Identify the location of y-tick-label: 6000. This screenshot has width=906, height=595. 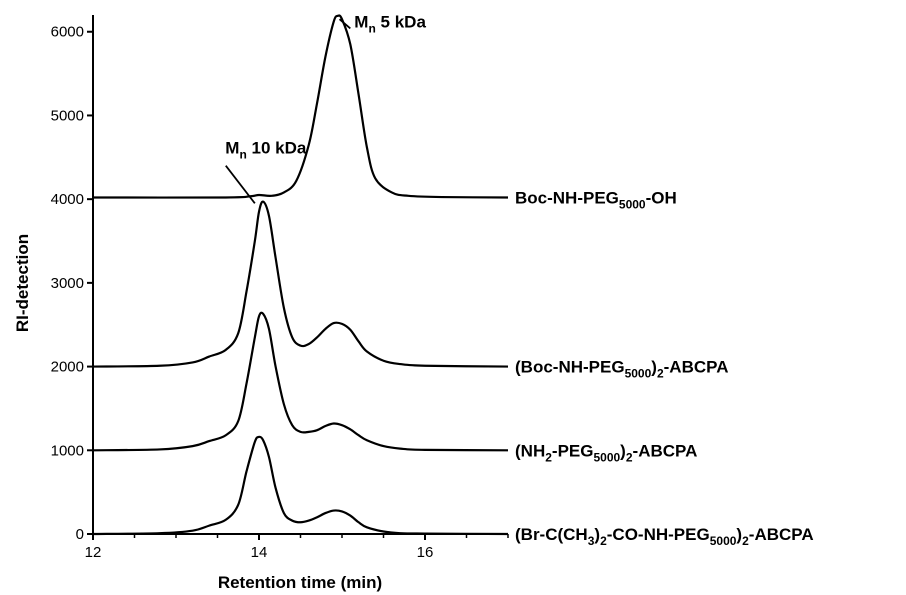
(67, 32).